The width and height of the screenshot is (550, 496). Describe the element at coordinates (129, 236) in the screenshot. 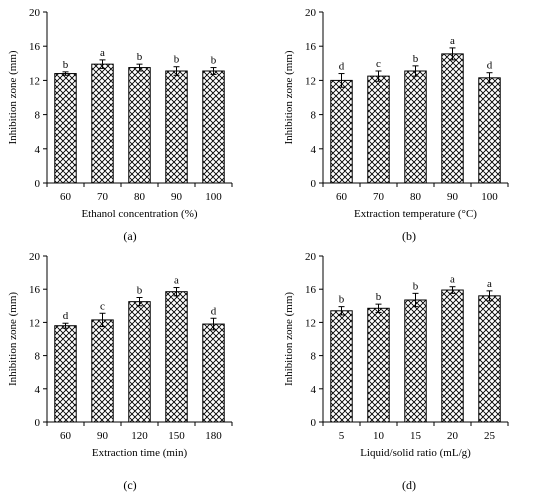

I see `panel-label: (a)` at that location.